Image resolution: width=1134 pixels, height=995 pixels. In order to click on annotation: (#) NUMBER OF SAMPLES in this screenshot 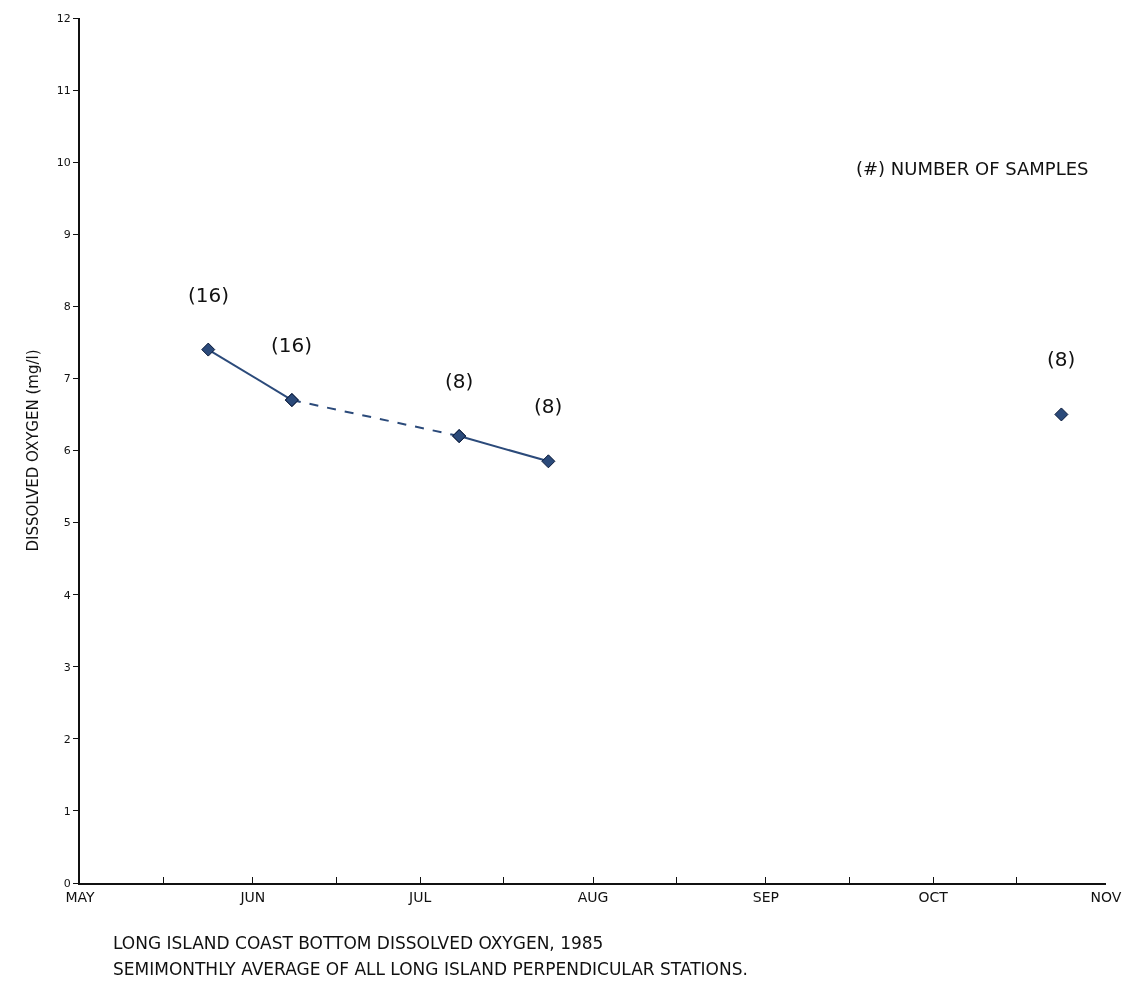, I will do `click(972, 168)`.